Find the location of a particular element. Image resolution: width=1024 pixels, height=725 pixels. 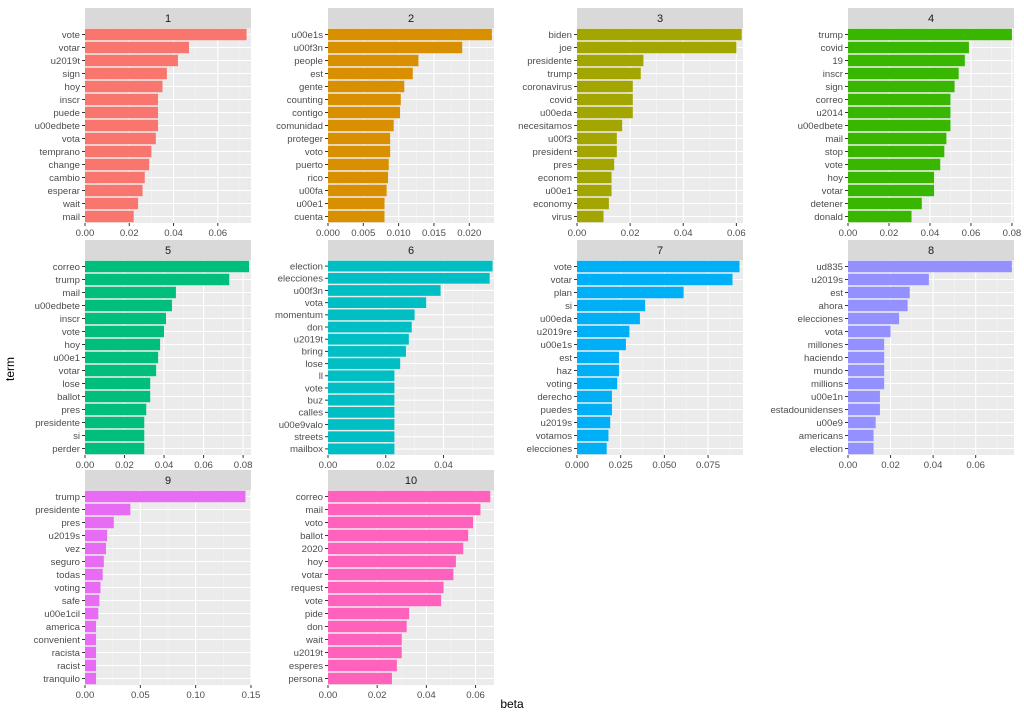

y-tick-label: u00e1 is located at coordinates (558, 191).